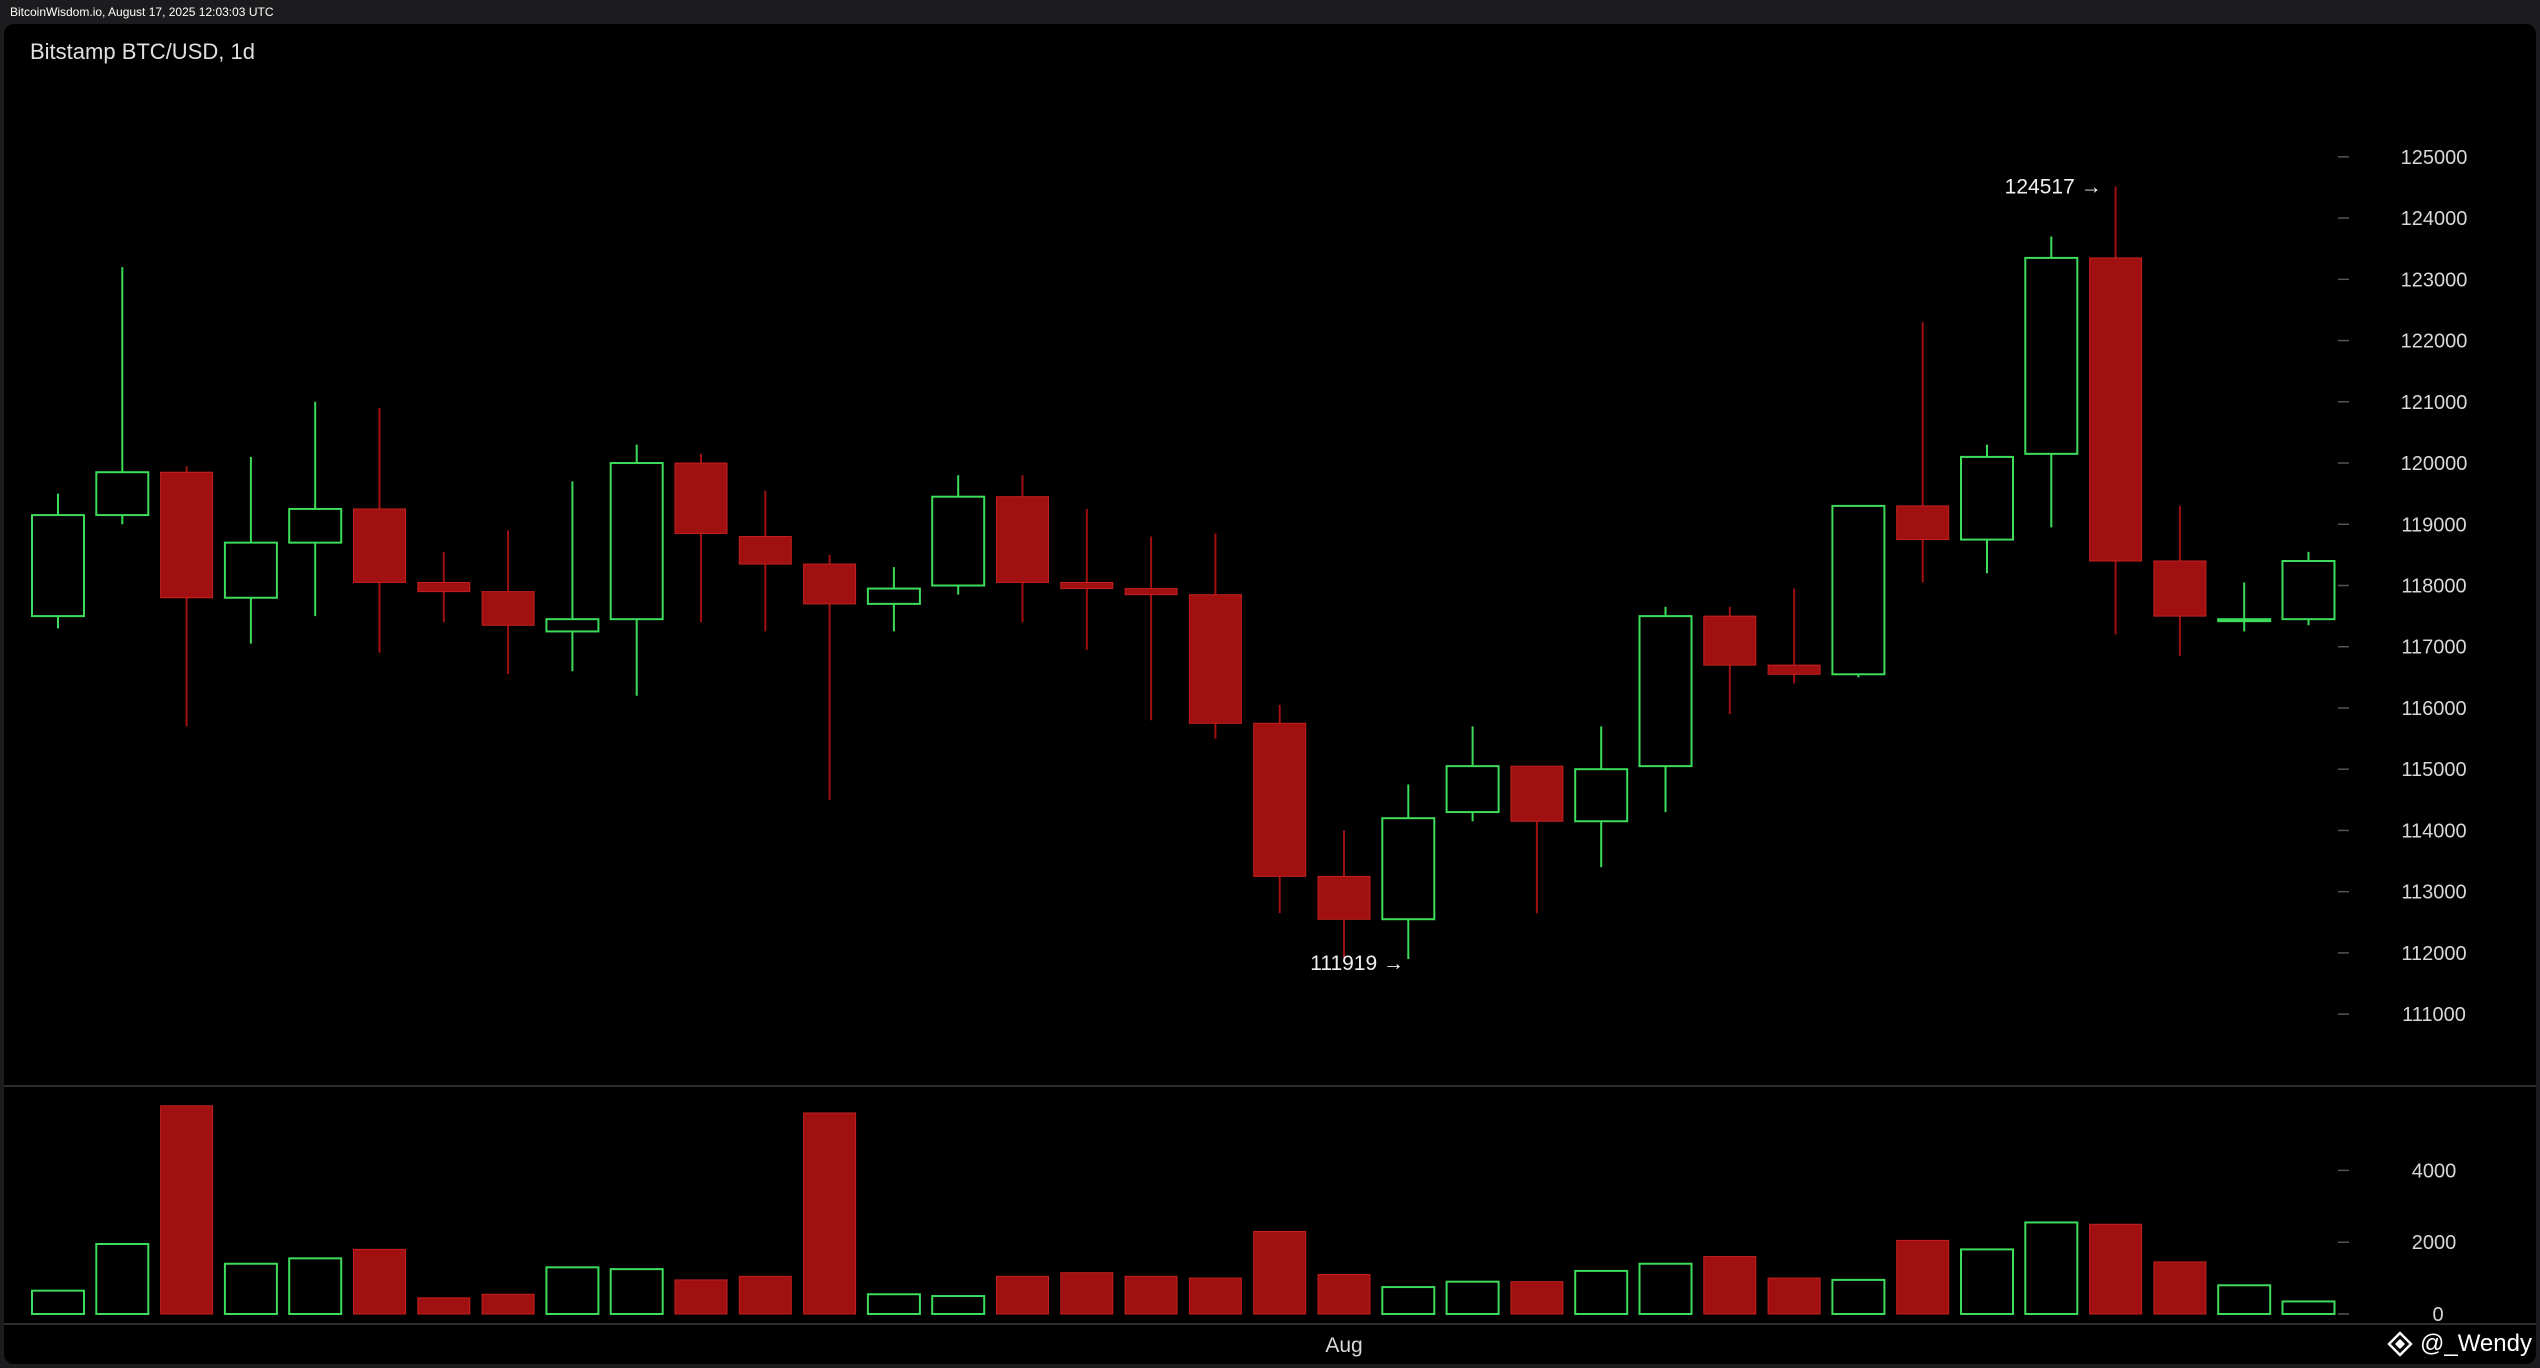 The width and height of the screenshot is (2540, 1368). I want to click on price-tick-label: 125000, so click(2434, 158).